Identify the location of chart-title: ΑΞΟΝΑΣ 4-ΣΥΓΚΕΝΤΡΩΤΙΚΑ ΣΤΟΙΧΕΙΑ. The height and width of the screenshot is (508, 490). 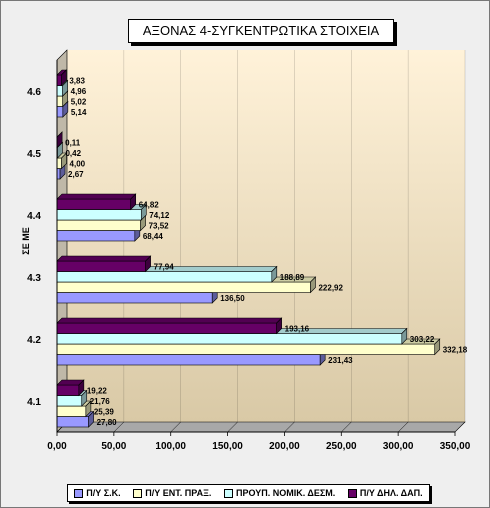
(261, 31).